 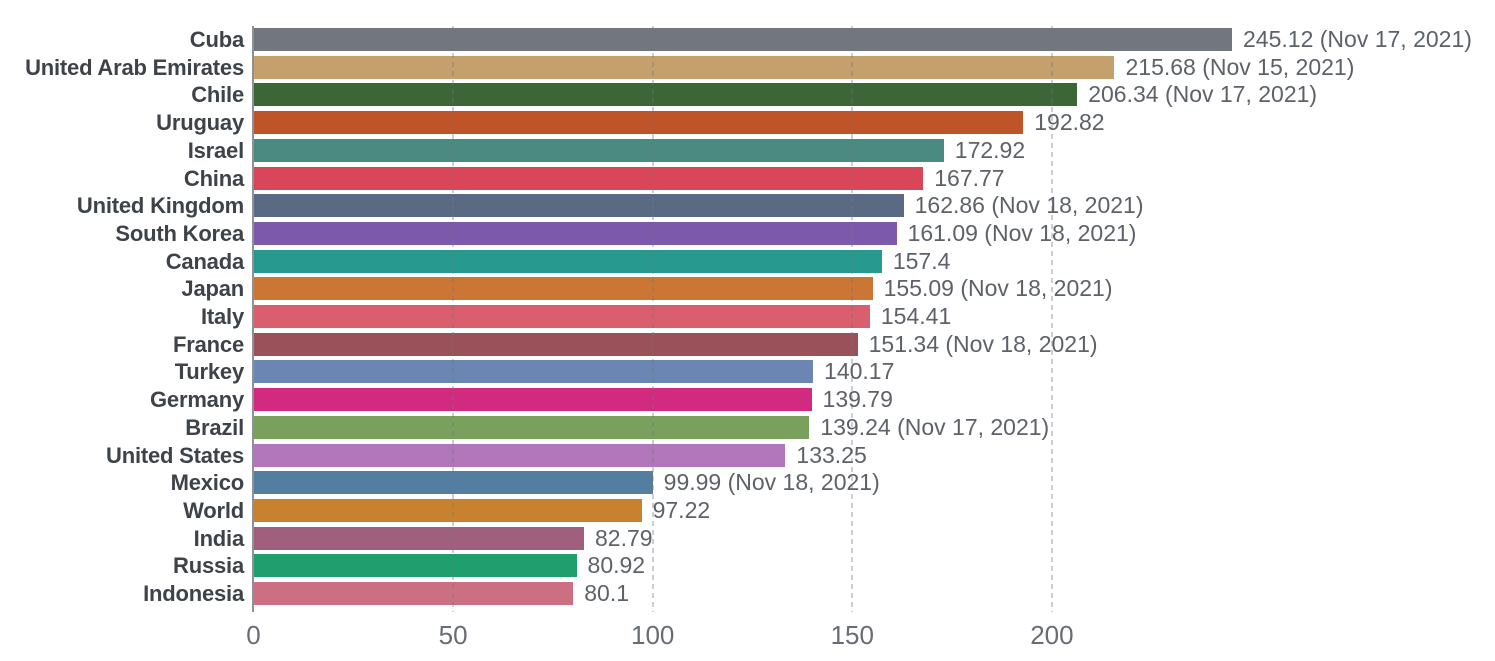 I want to click on chart-row: China 167.77, so click(x=747, y=177).